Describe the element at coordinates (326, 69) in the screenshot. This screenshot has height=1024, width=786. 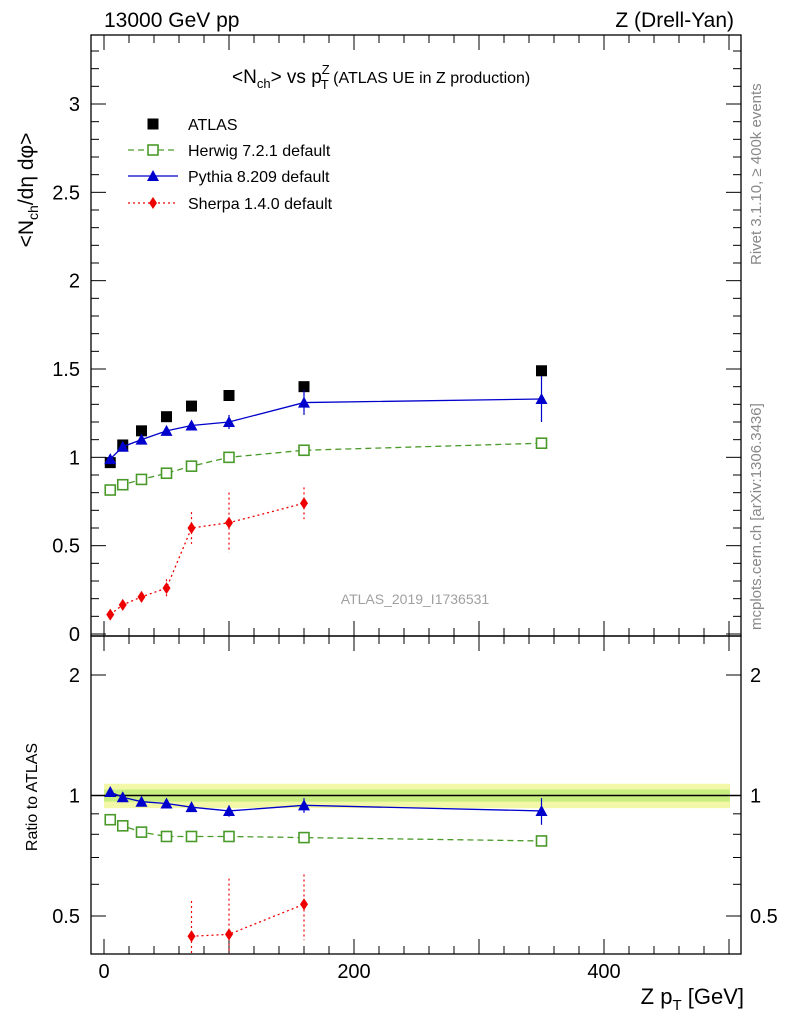
I see `title-mid-sup: Z` at that location.